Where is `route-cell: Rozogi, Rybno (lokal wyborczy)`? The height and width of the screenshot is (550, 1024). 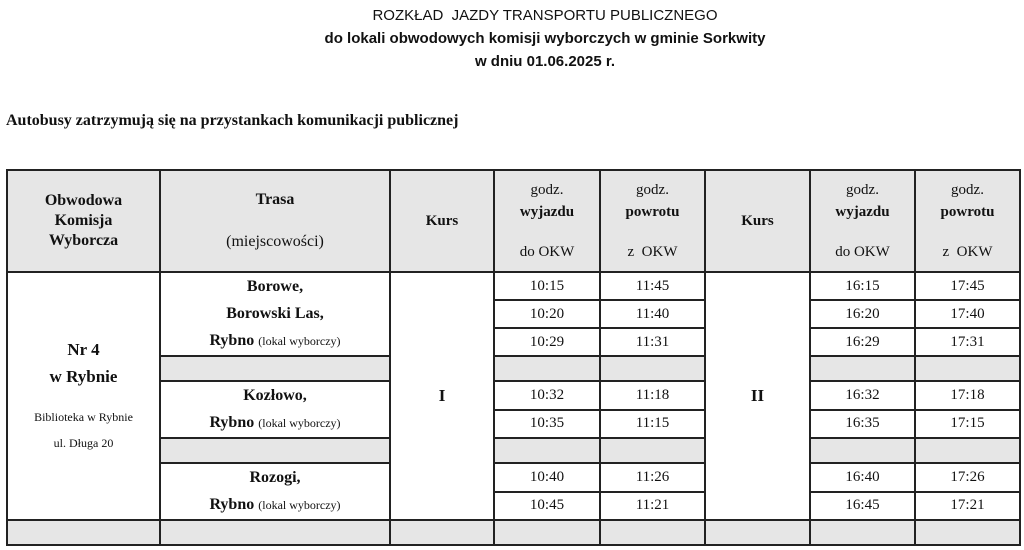 route-cell: Rozogi, Rybno (lokal wyborczy) is located at coordinates (275, 491).